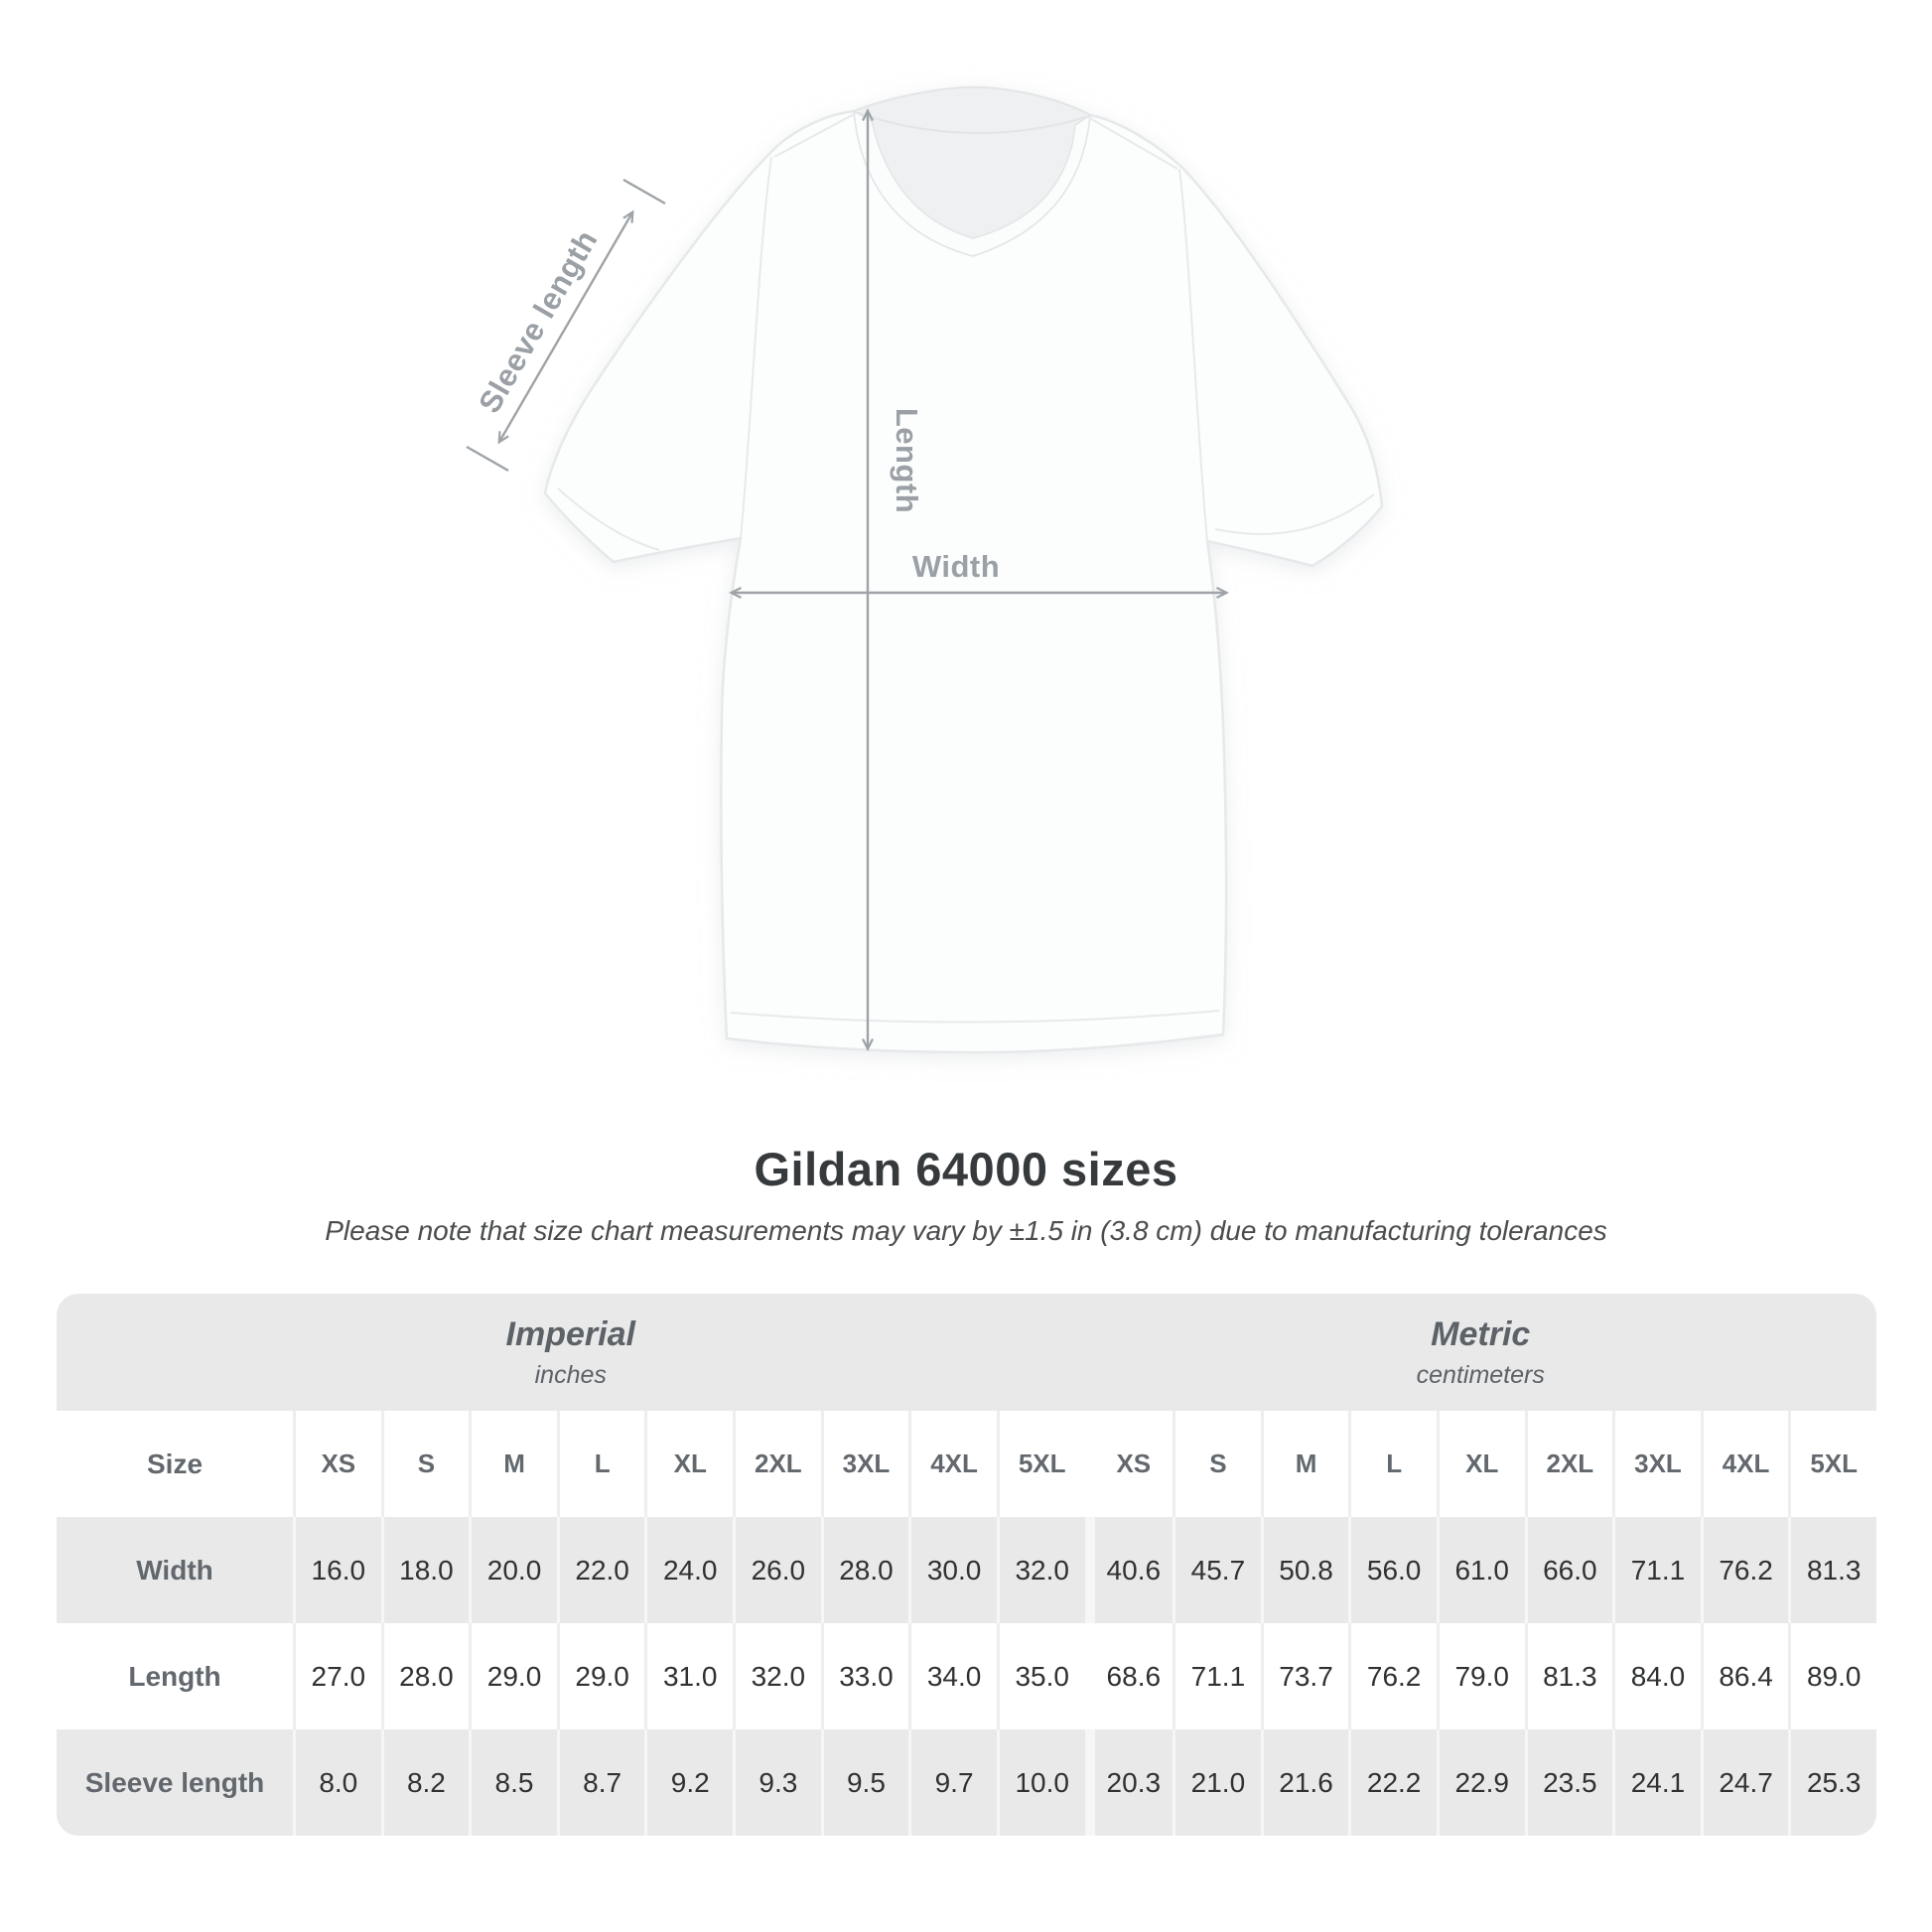  Describe the element at coordinates (570, 1334) in the screenshot. I see `imperial-title: Imperial` at that location.